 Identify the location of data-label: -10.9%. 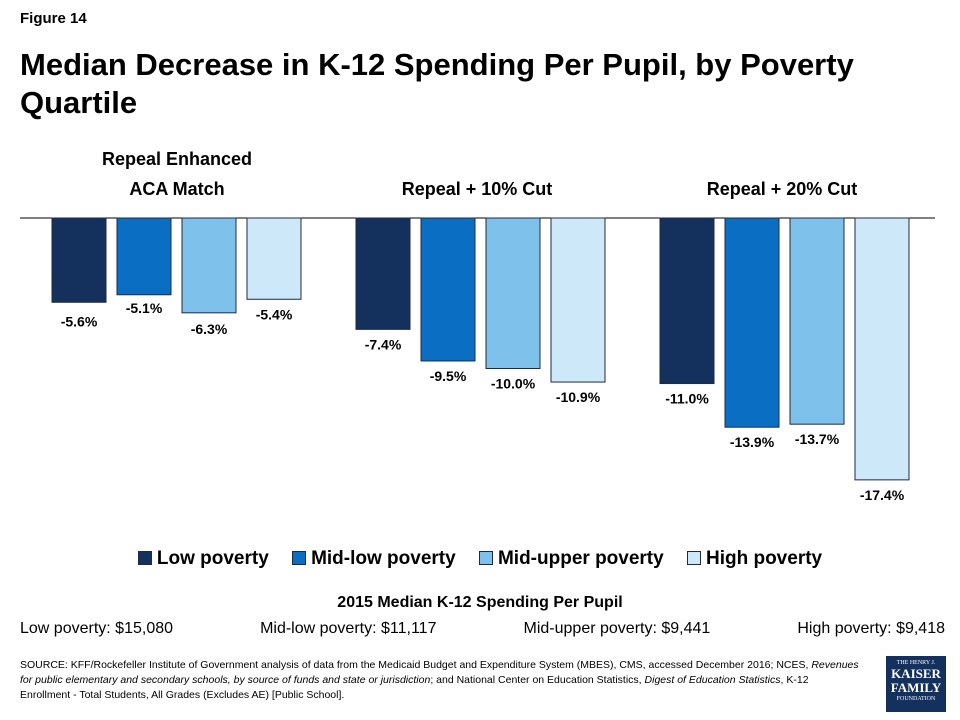
(578, 397).